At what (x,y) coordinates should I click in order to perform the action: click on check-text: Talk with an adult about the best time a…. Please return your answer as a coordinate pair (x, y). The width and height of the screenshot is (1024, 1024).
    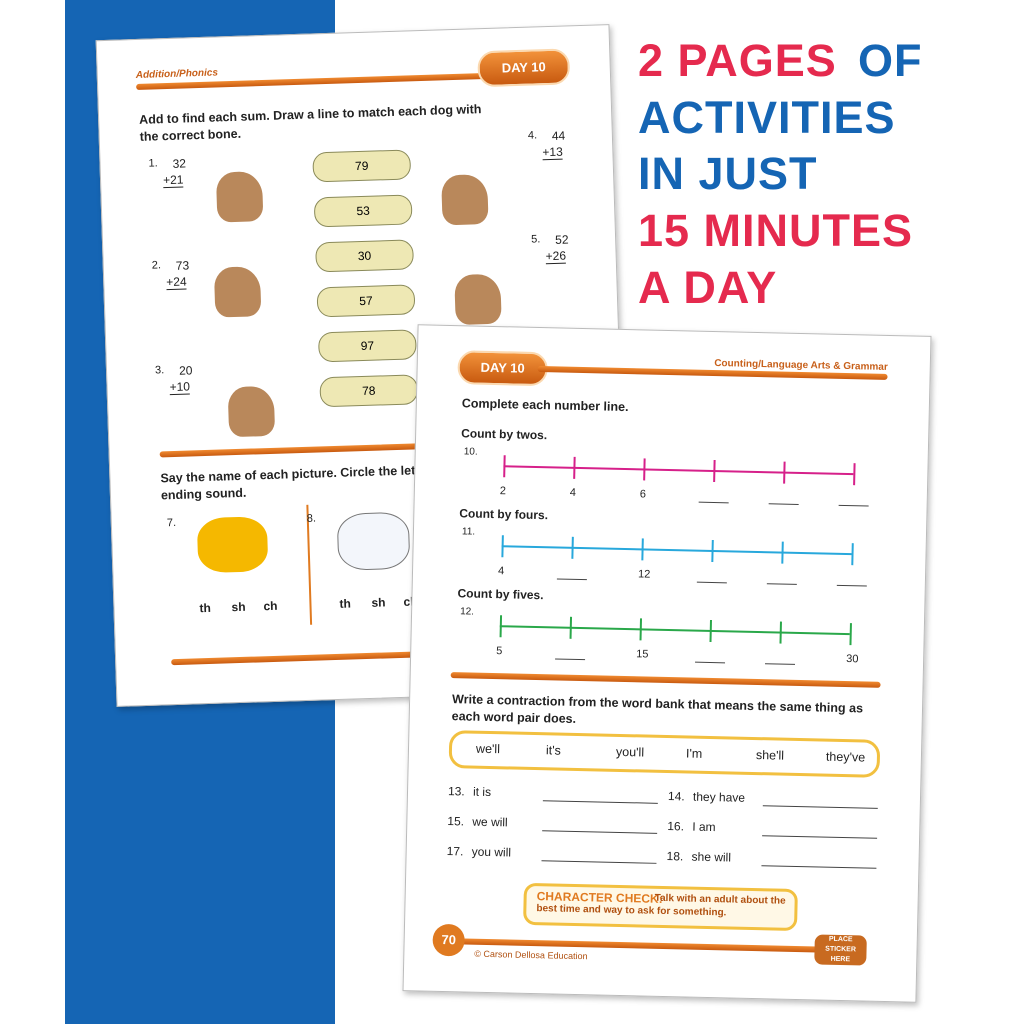
    Looking at the image, I should click on (661, 905).